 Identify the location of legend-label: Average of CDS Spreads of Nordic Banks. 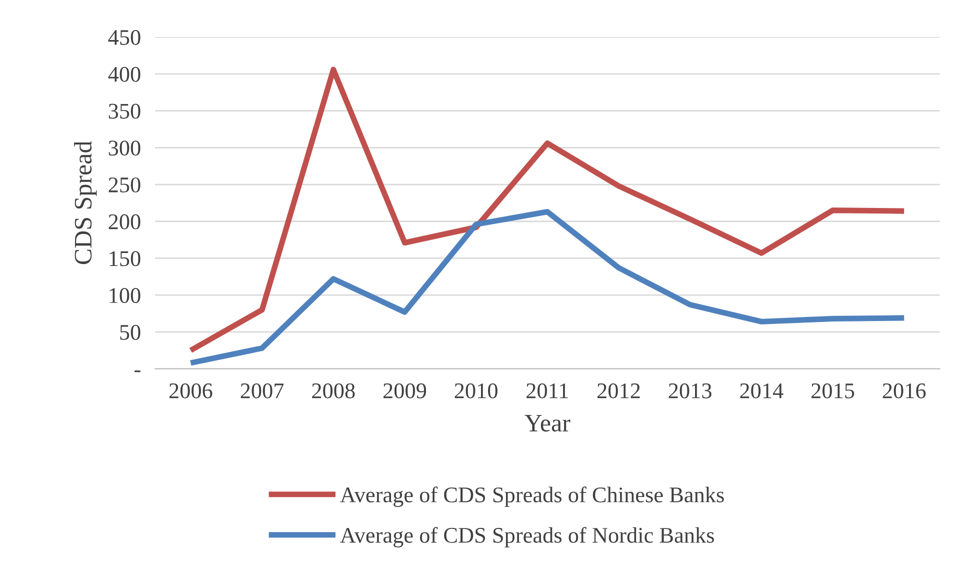
(527, 537).